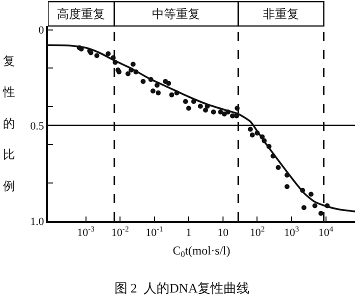  Describe the element at coordinates (176, 14) in the screenshot. I see `text: 中等重复` at that location.